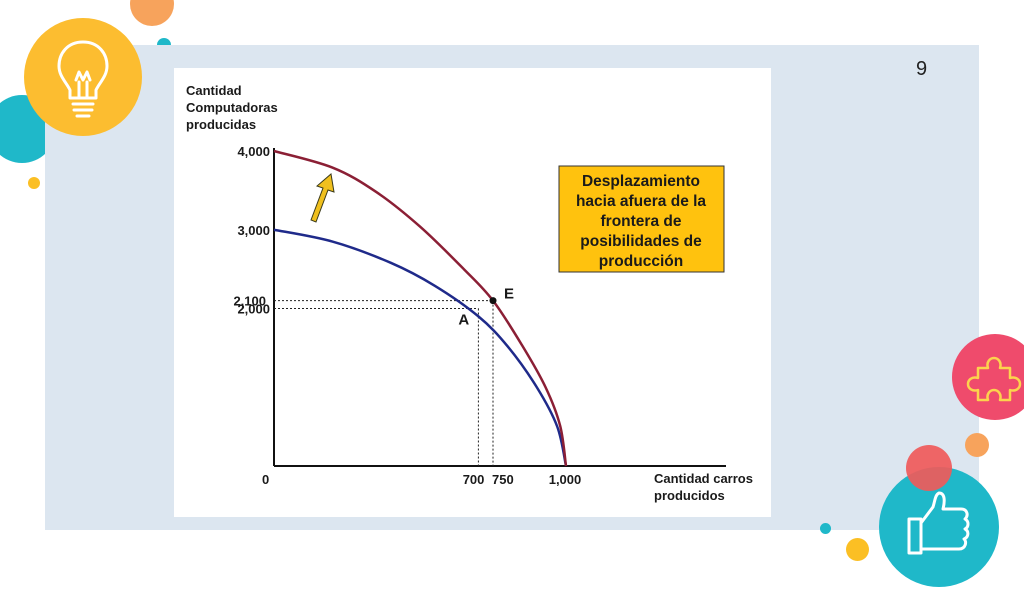  I want to click on lightbulb-icon, so click(83, 79).